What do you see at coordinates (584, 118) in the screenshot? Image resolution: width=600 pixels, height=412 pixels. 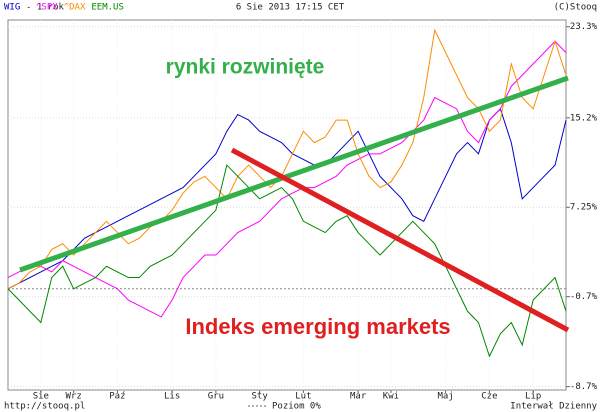 I see `y-tick-label: 15.2%` at bounding box center [584, 118].